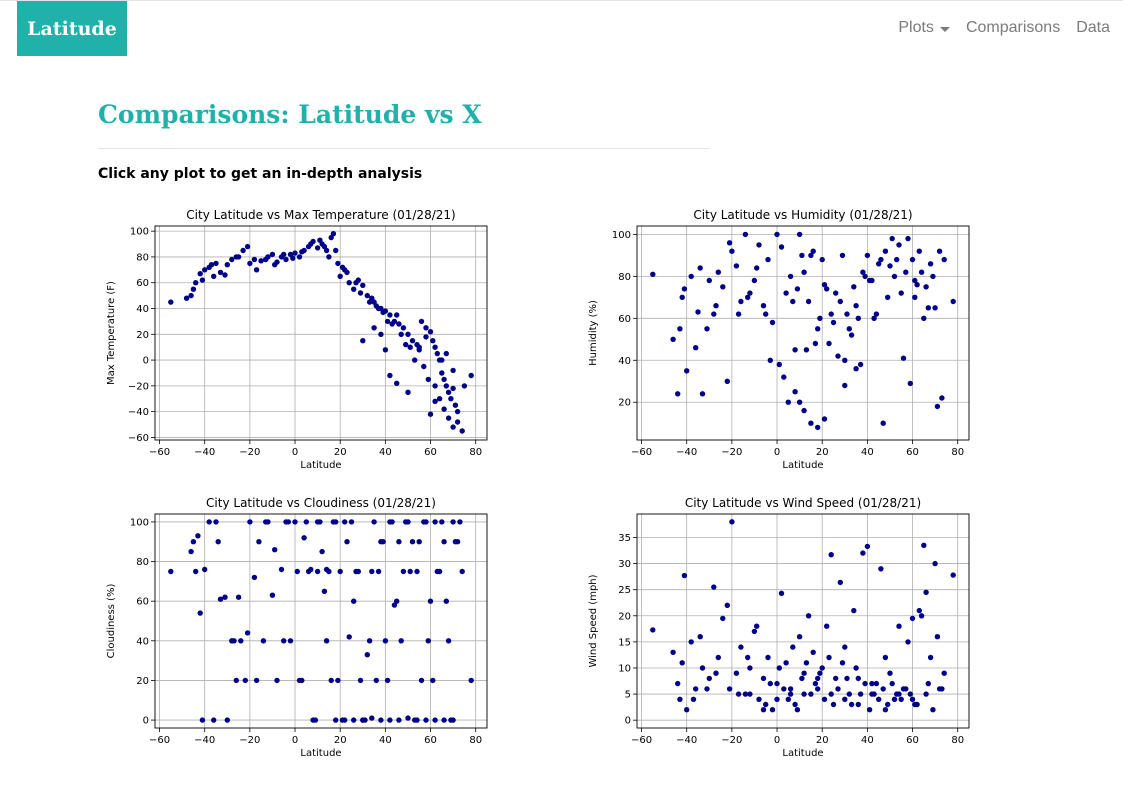  Describe the element at coordinates (403, 148) in the screenshot. I see `title-divider` at that location.